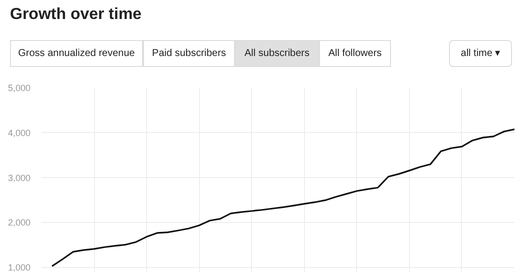 The width and height of the screenshot is (520, 272). What do you see at coordinates (76, 15) in the screenshot?
I see `chart-title: Growth over time` at bounding box center [76, 15].